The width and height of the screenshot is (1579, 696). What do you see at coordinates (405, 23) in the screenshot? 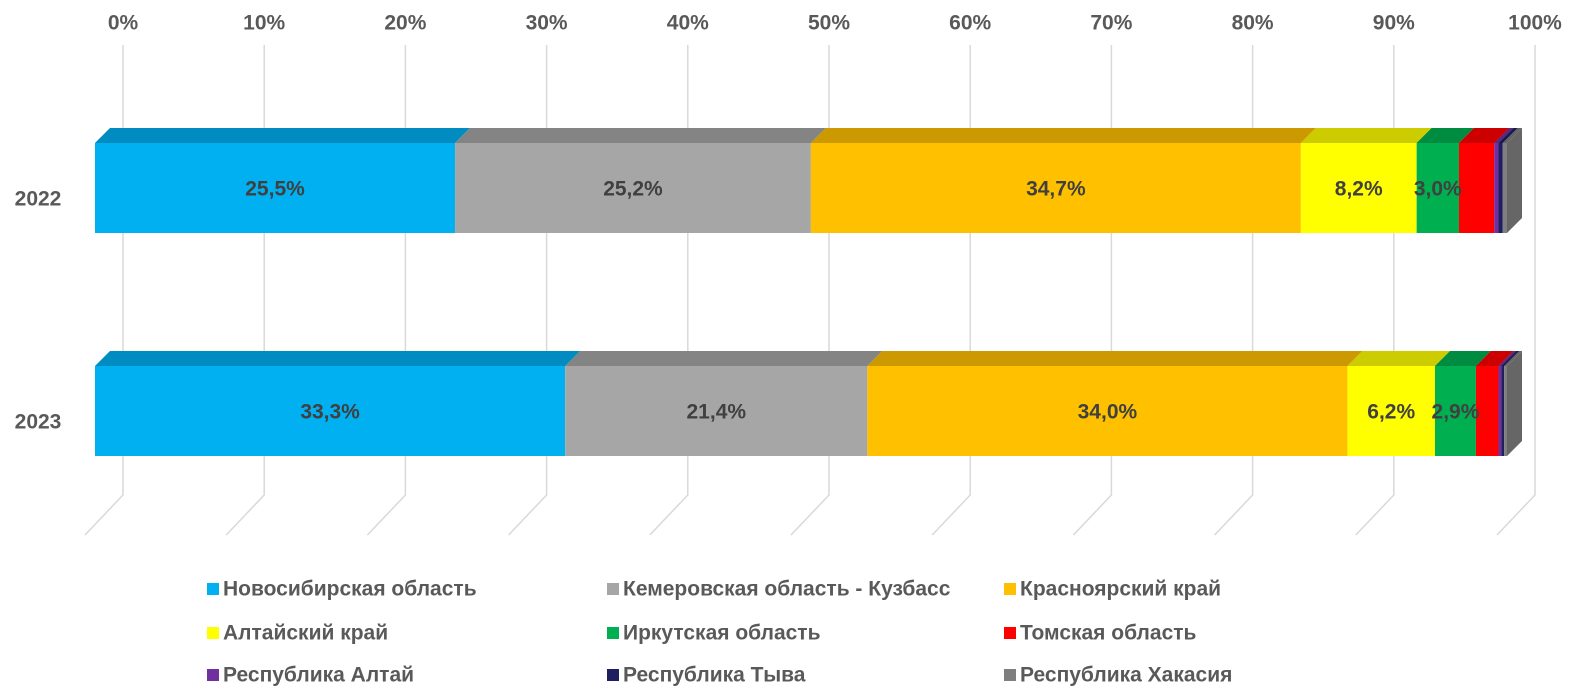
I see `x-tick-label: 20%` at bounding box center [405, 23].